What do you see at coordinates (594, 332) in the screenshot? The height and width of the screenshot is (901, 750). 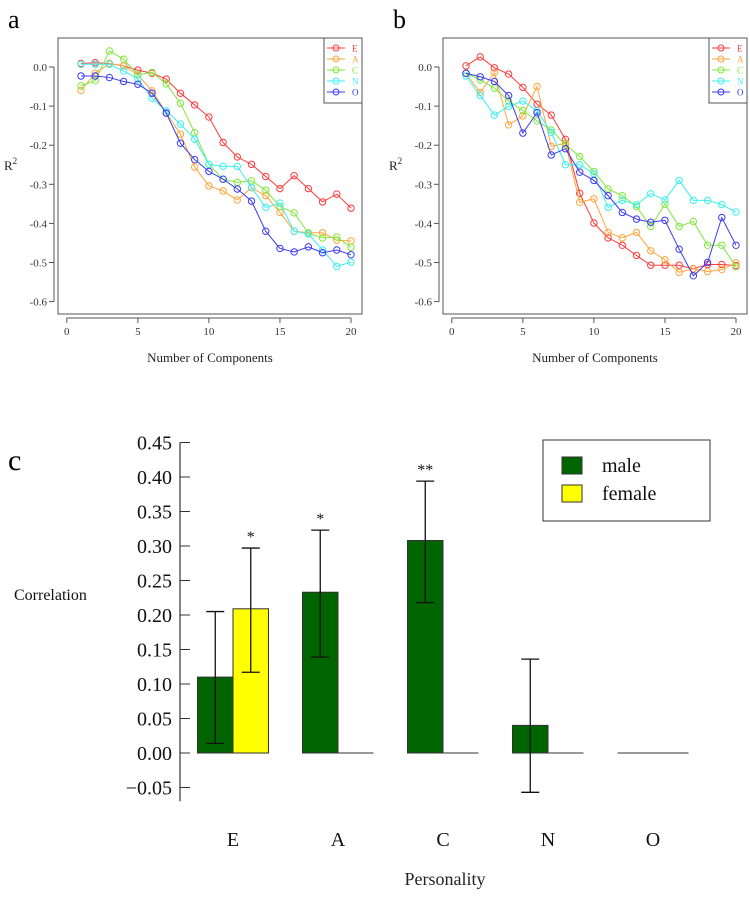 I see `x-tick-label: 10` at bounding box center [594, 332].